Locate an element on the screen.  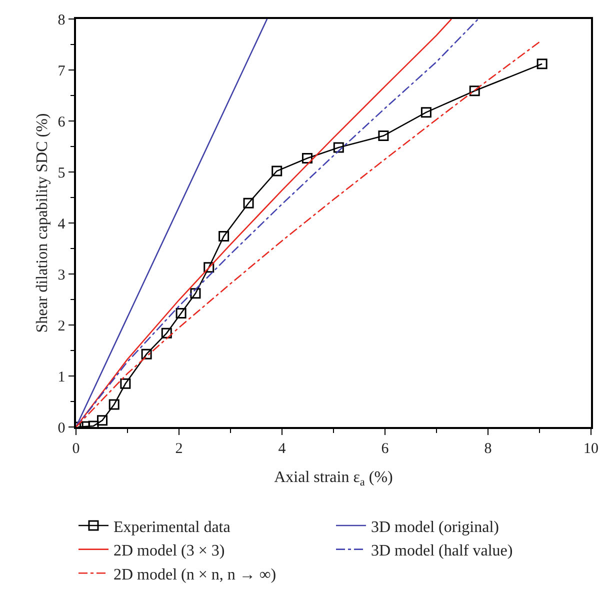
y-tick-label: 0 is located at coordinates (62, 428).